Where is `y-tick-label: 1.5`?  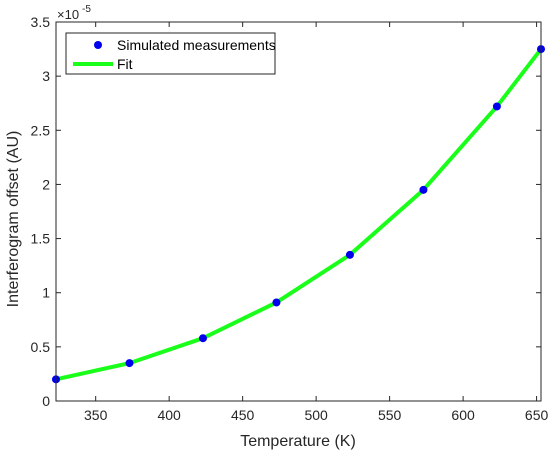 y-tick-label: 1.5 is located at coordinates (41, 239).